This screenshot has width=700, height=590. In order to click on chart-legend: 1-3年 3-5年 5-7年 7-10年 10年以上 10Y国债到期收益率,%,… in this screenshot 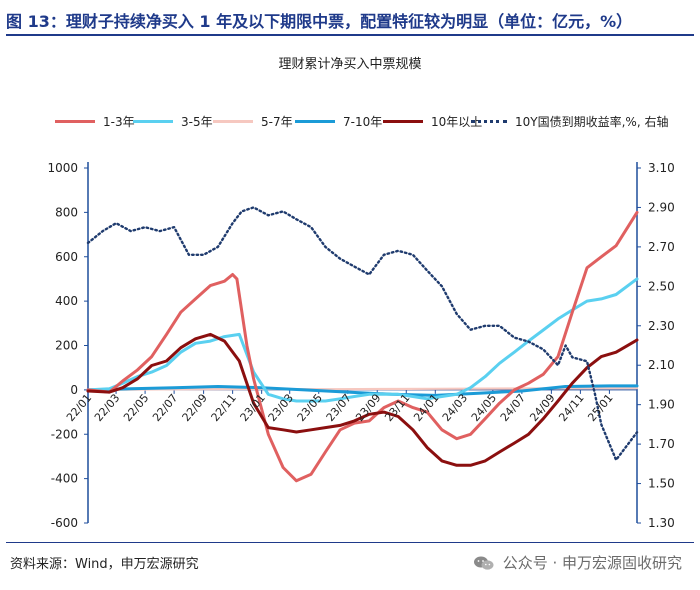, I will do `click(375, 123)`.